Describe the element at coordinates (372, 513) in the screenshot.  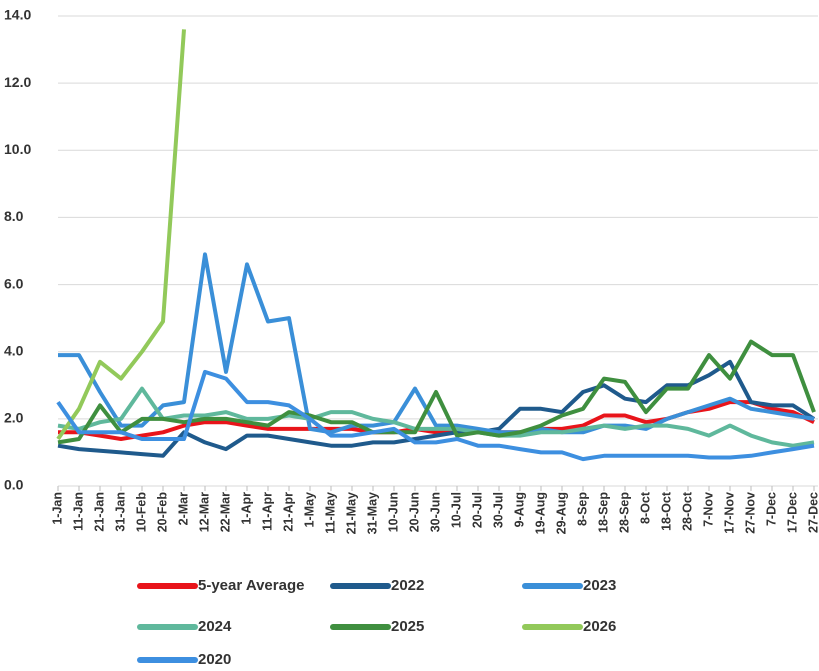
I see `x-tick-label: 31-May` at that location.